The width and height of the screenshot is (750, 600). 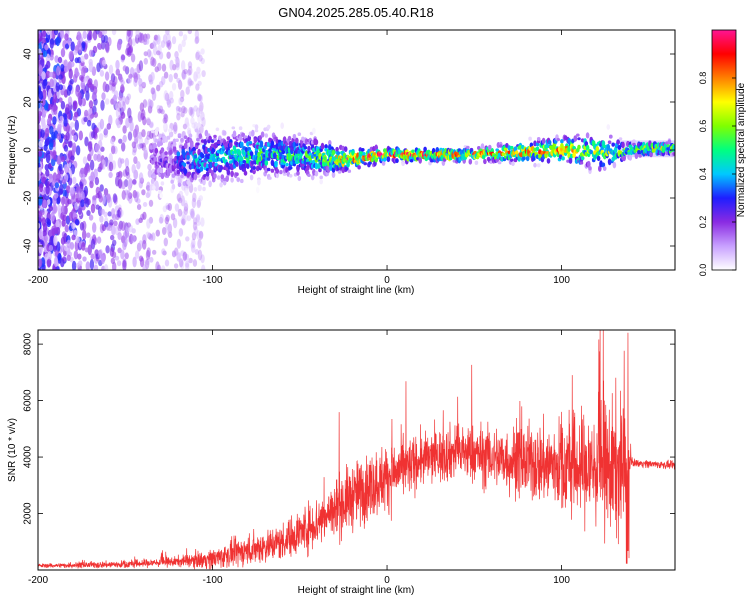 What do you see at coordinates (561, 280) in the screenshot?
I see `x-tick-label: 100` at bounding box center [561, 280].